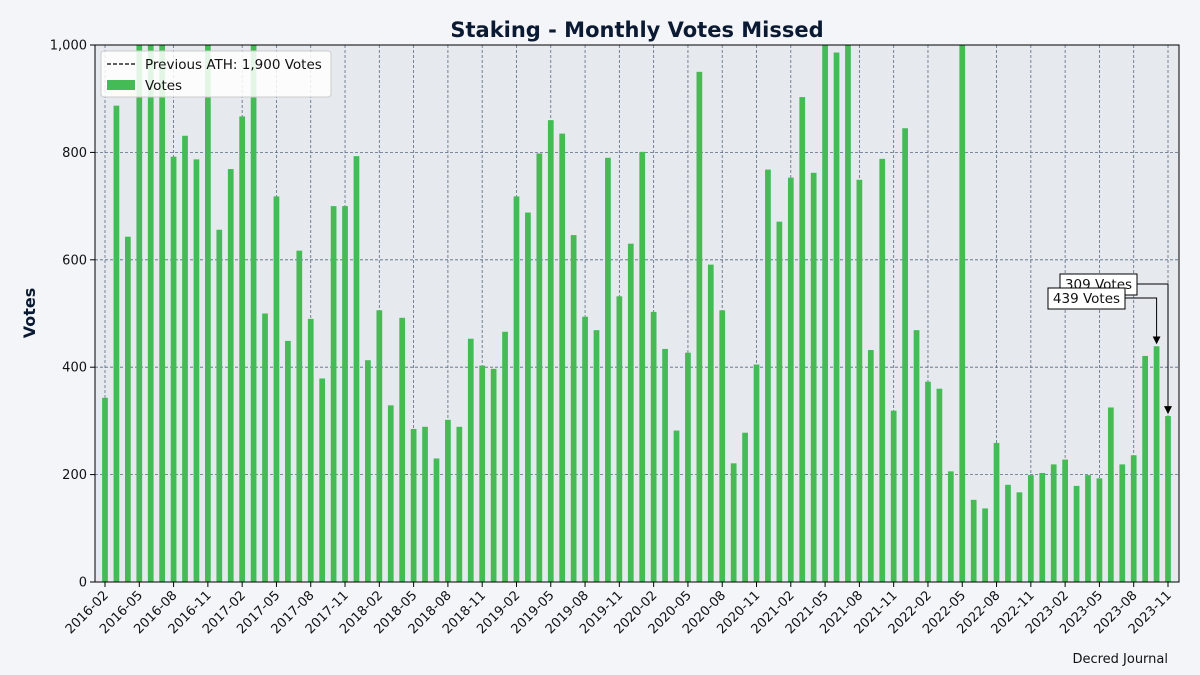 This screenshot has height=675, width=1200. Describe the element at coordinates (83, 583) in the screenshot. I see `y-tick-label: 0` at that location.